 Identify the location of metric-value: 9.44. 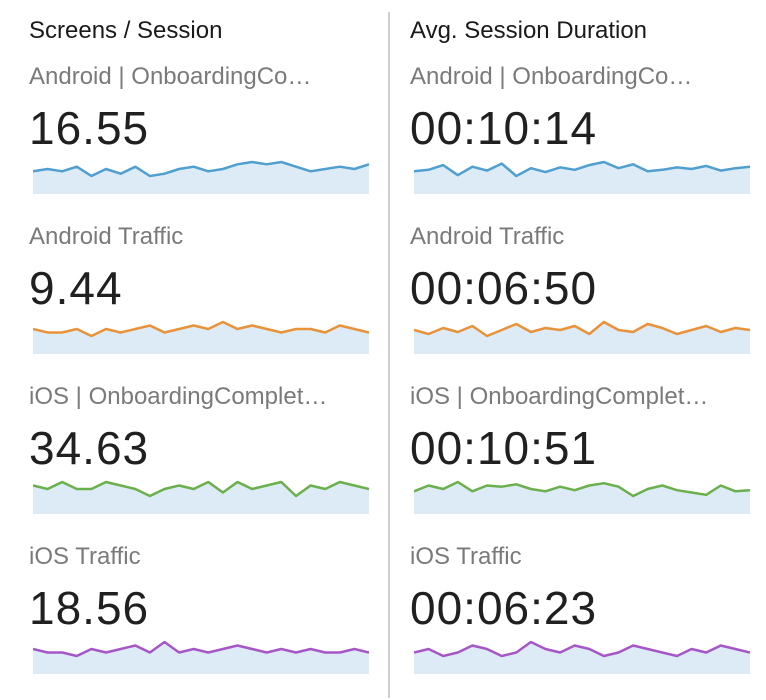
(76, 288).